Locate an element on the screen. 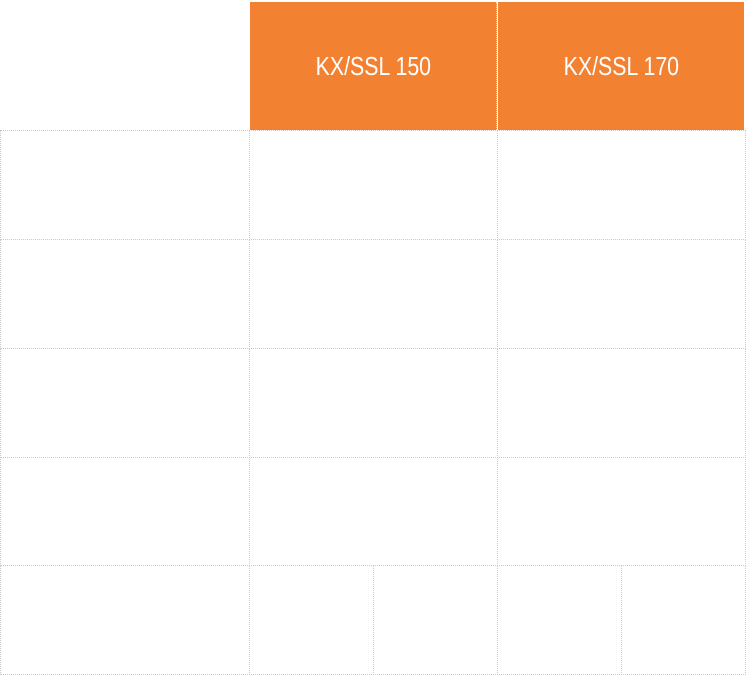  header-label: KX/SSL 170 is located at coordinates (621, 65).